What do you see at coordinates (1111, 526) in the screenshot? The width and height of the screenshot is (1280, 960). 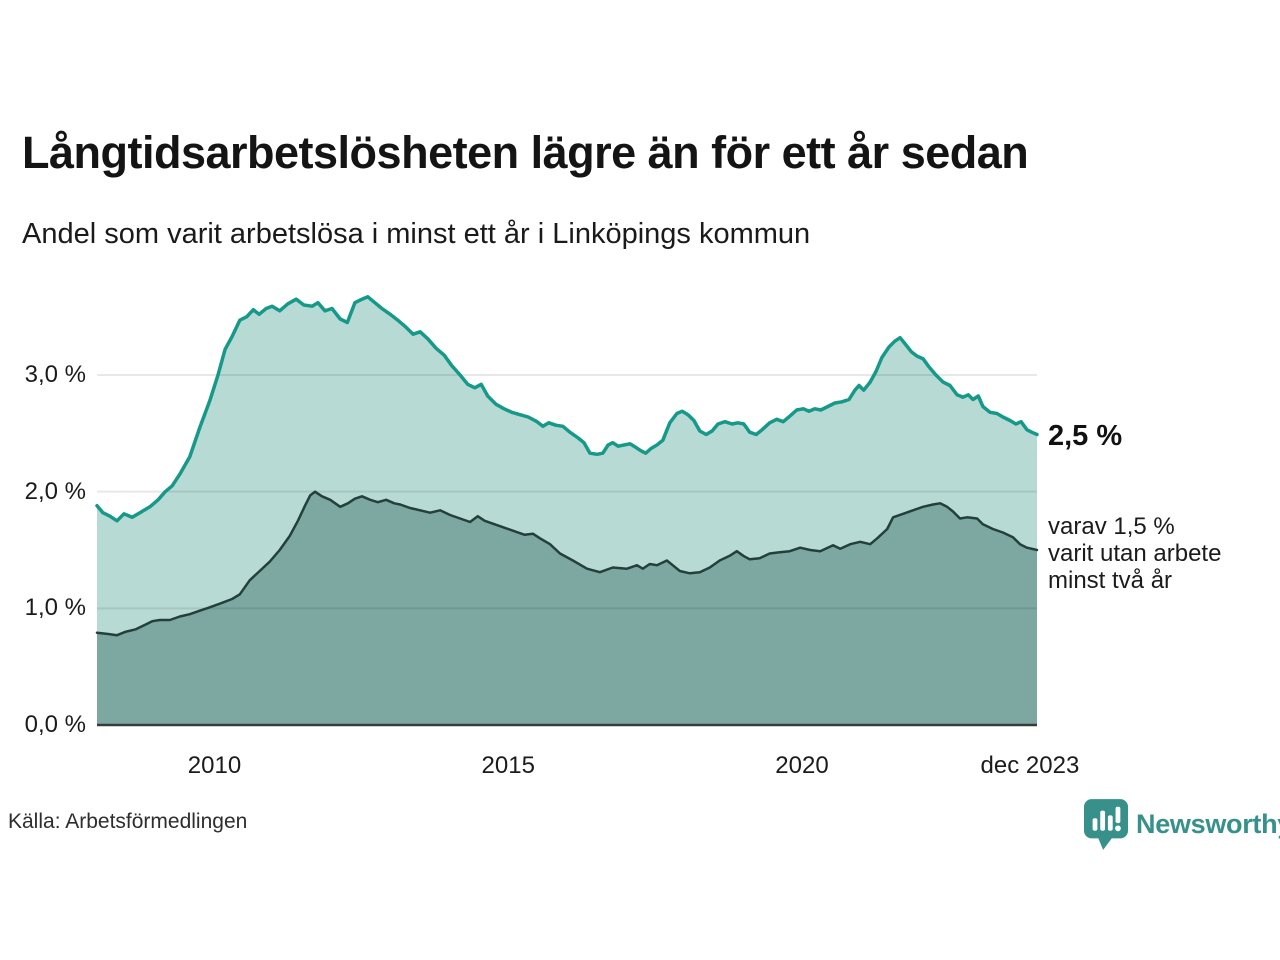 I see `annotation-line-1: varav 1,5 %` at bounding box center [1111, 526].